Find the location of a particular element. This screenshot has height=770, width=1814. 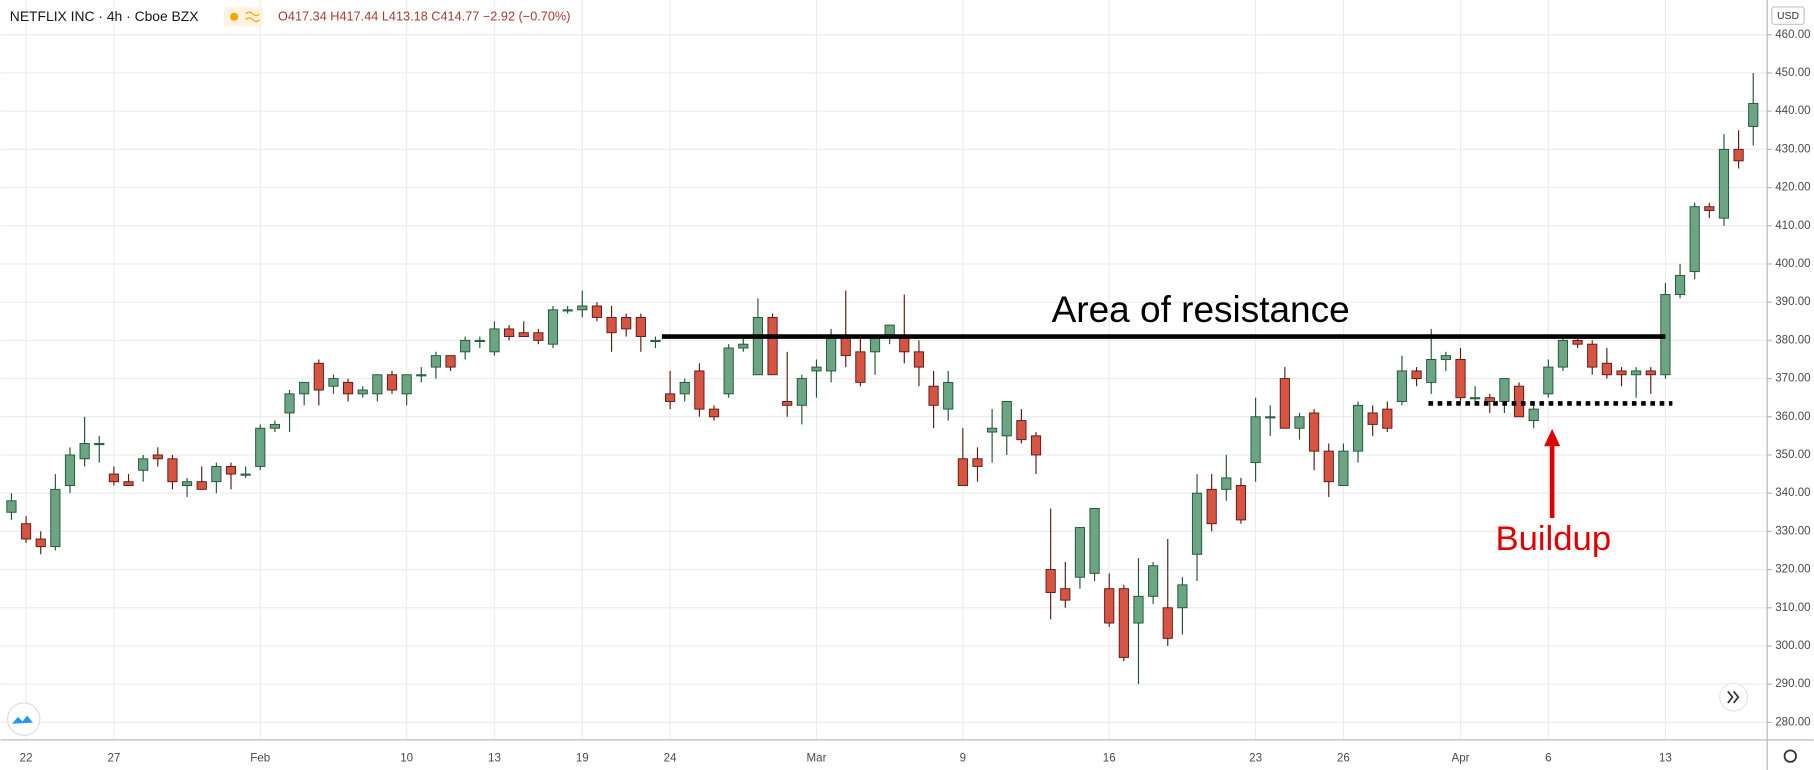

y-tick-label: 420.00 is located at coordinates (1792, 188).